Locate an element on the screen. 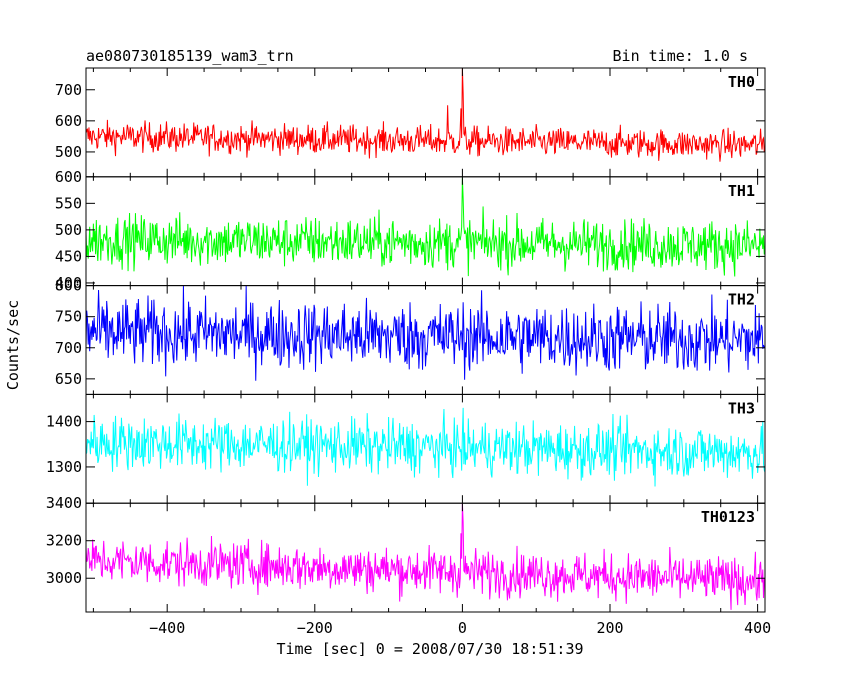 The width and height of the screenshot is (850, 680). panel-label-th1: TH1 is located at coordinates (741, 191).